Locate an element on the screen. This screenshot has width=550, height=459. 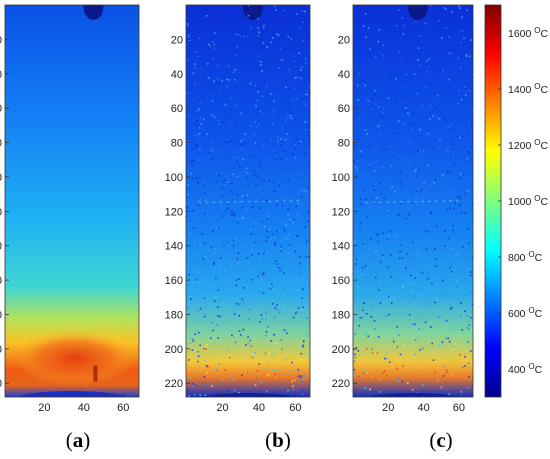
colorbar-tick-label: 1000 OC is located at coordinates (528, 201).